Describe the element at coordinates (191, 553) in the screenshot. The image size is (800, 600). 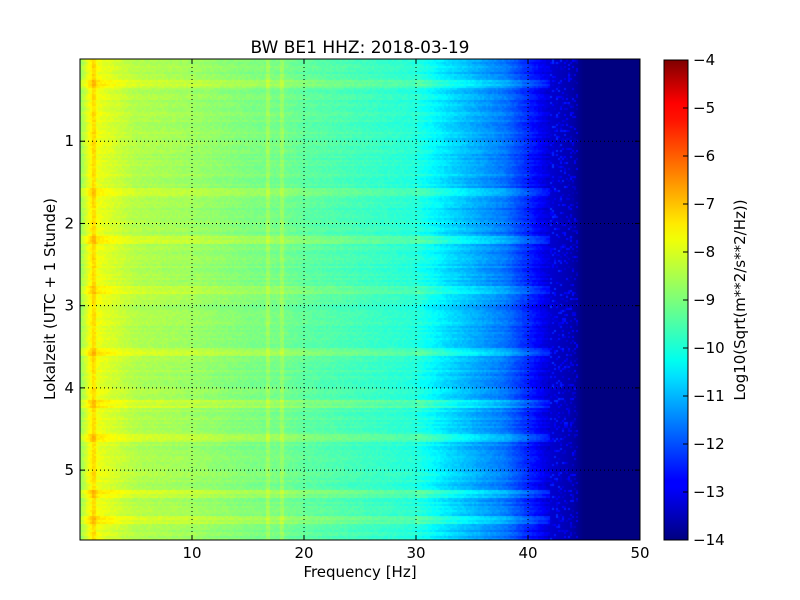
I see `x-tick-label: 10` at that location.